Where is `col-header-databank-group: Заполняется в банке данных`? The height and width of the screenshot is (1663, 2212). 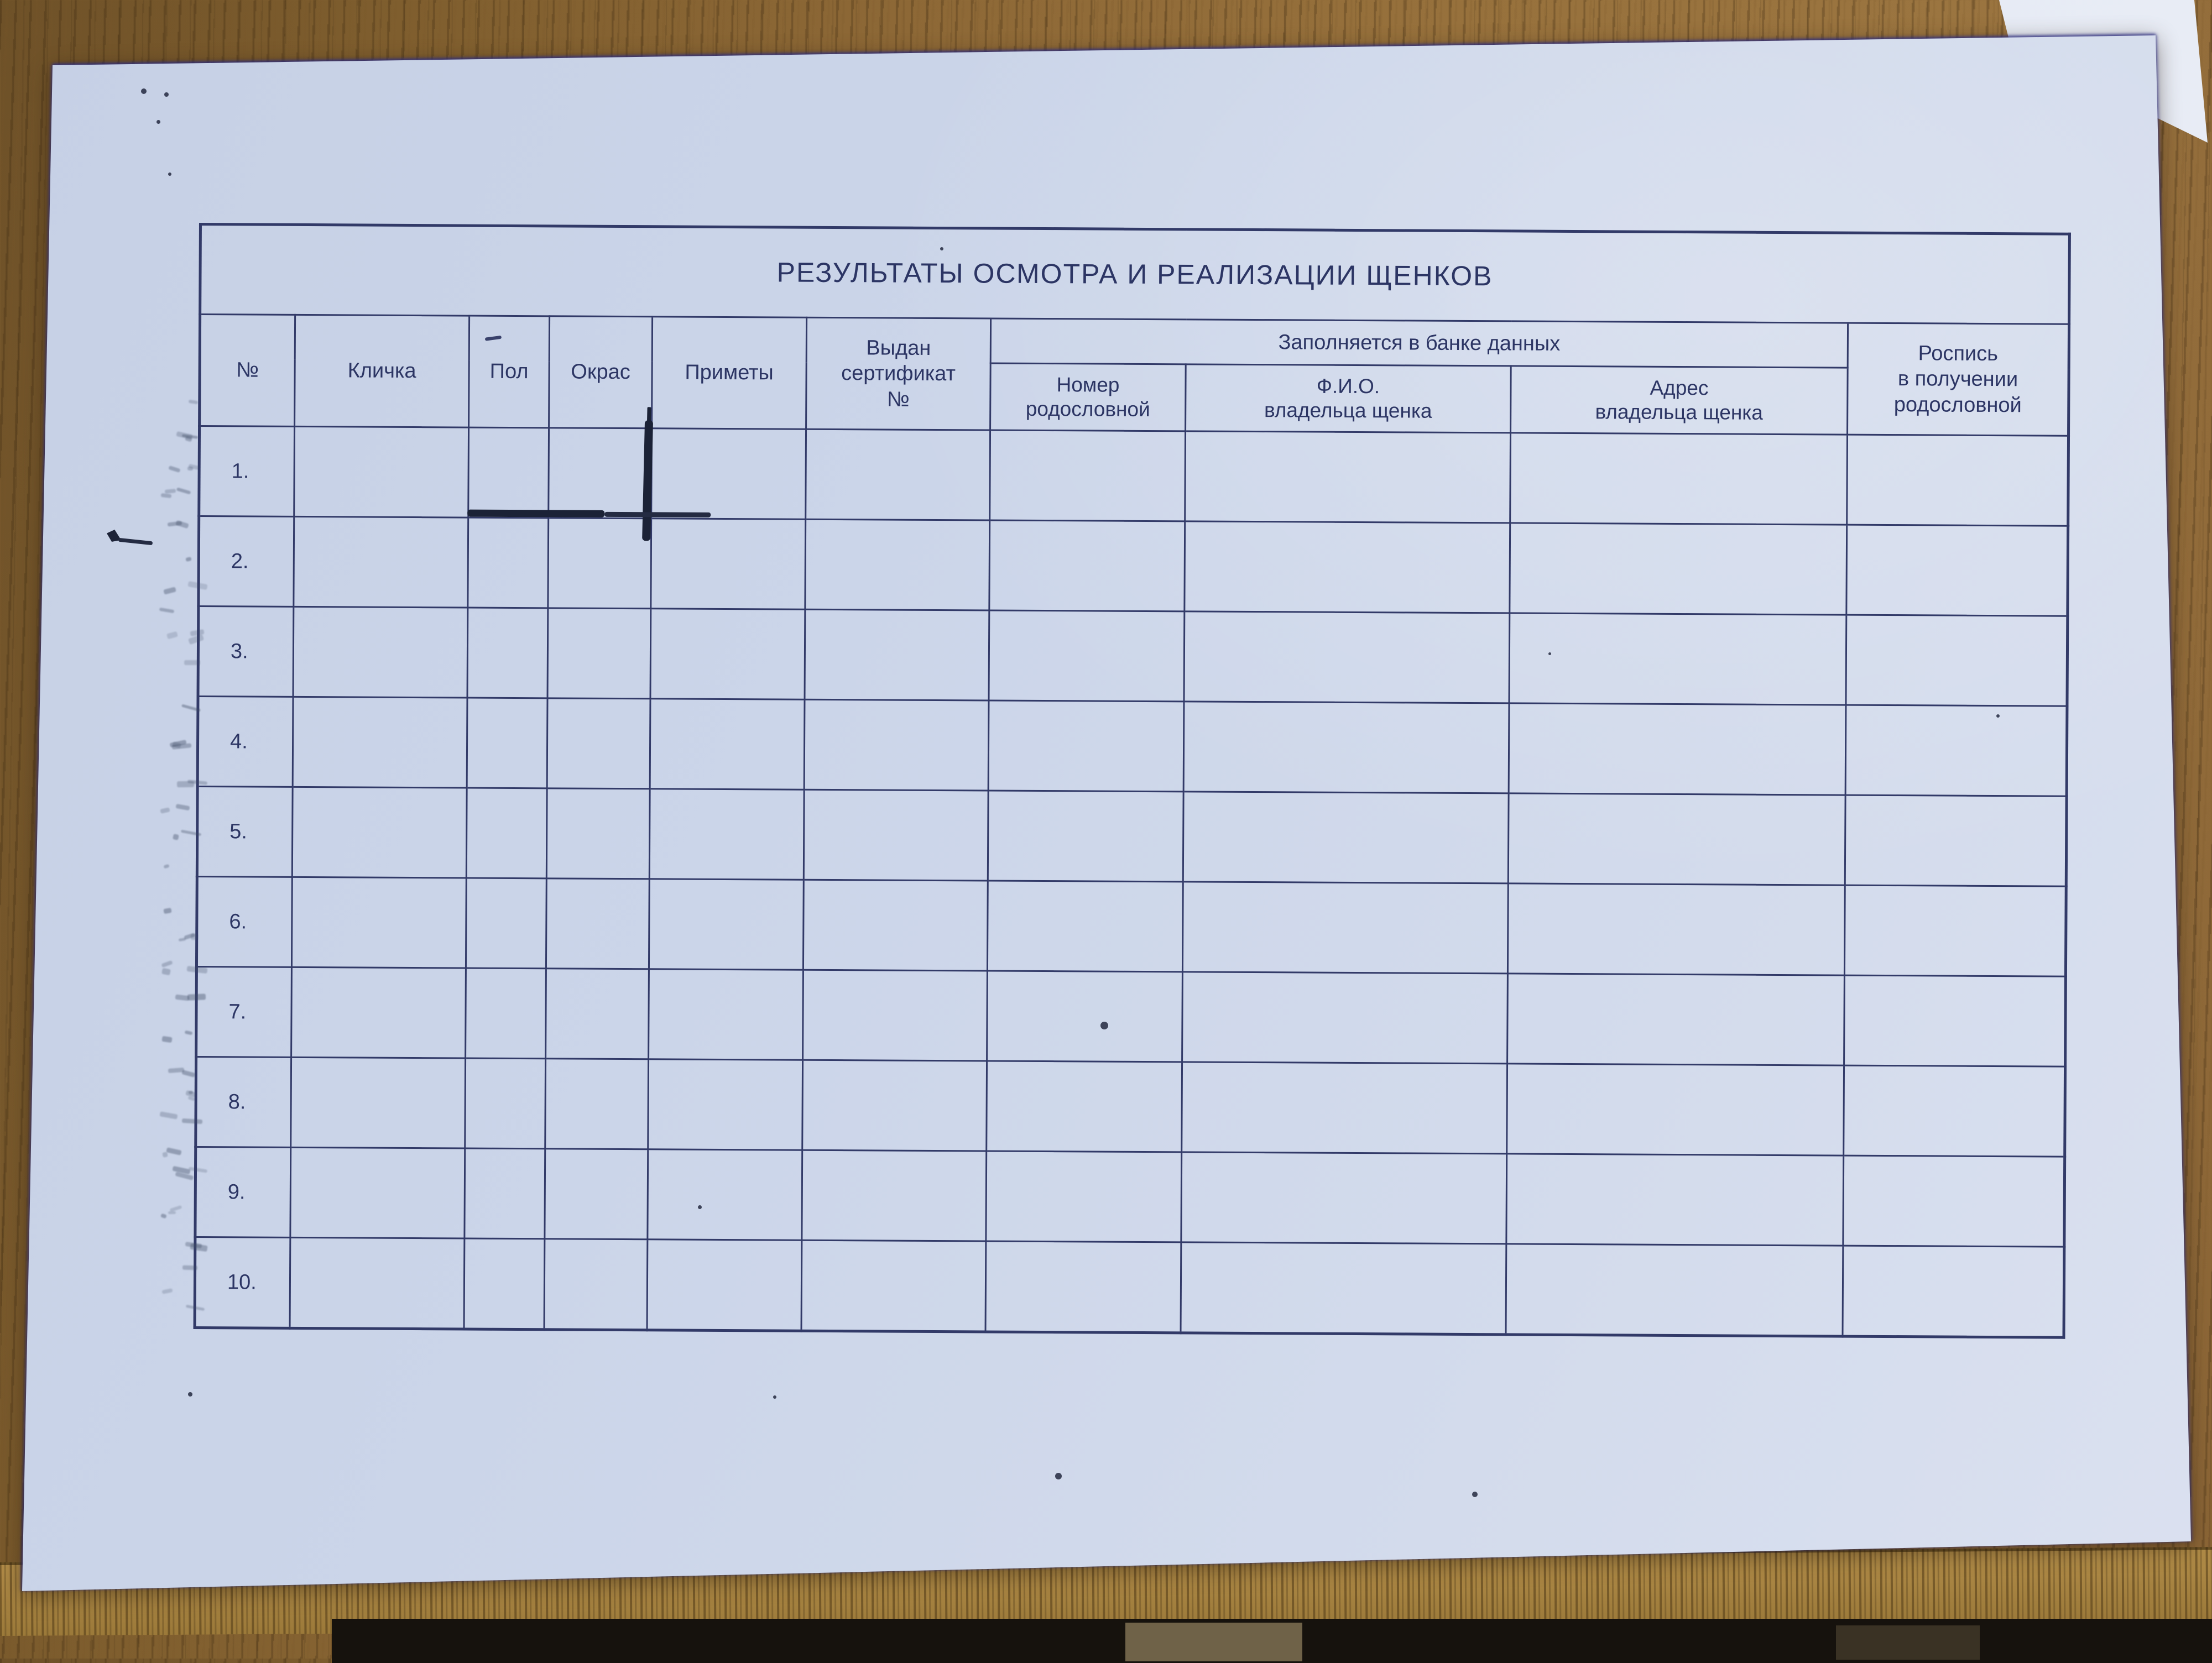
col-header-databank-group: Заполняется в банке данных is located at coordinates (1419, 343).